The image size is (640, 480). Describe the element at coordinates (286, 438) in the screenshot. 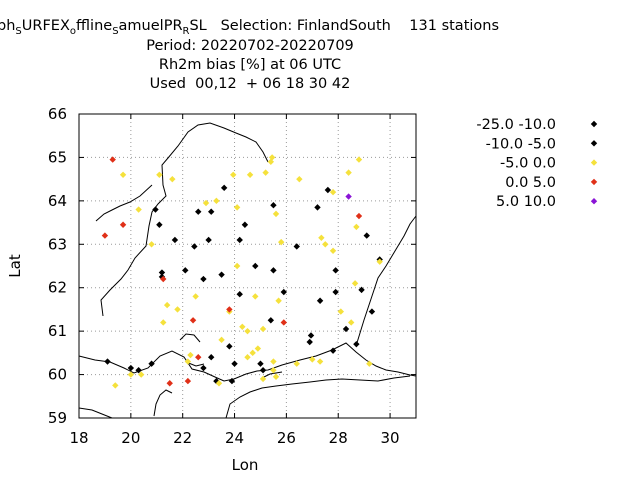

I see `x-tick-label: 26` at that location.